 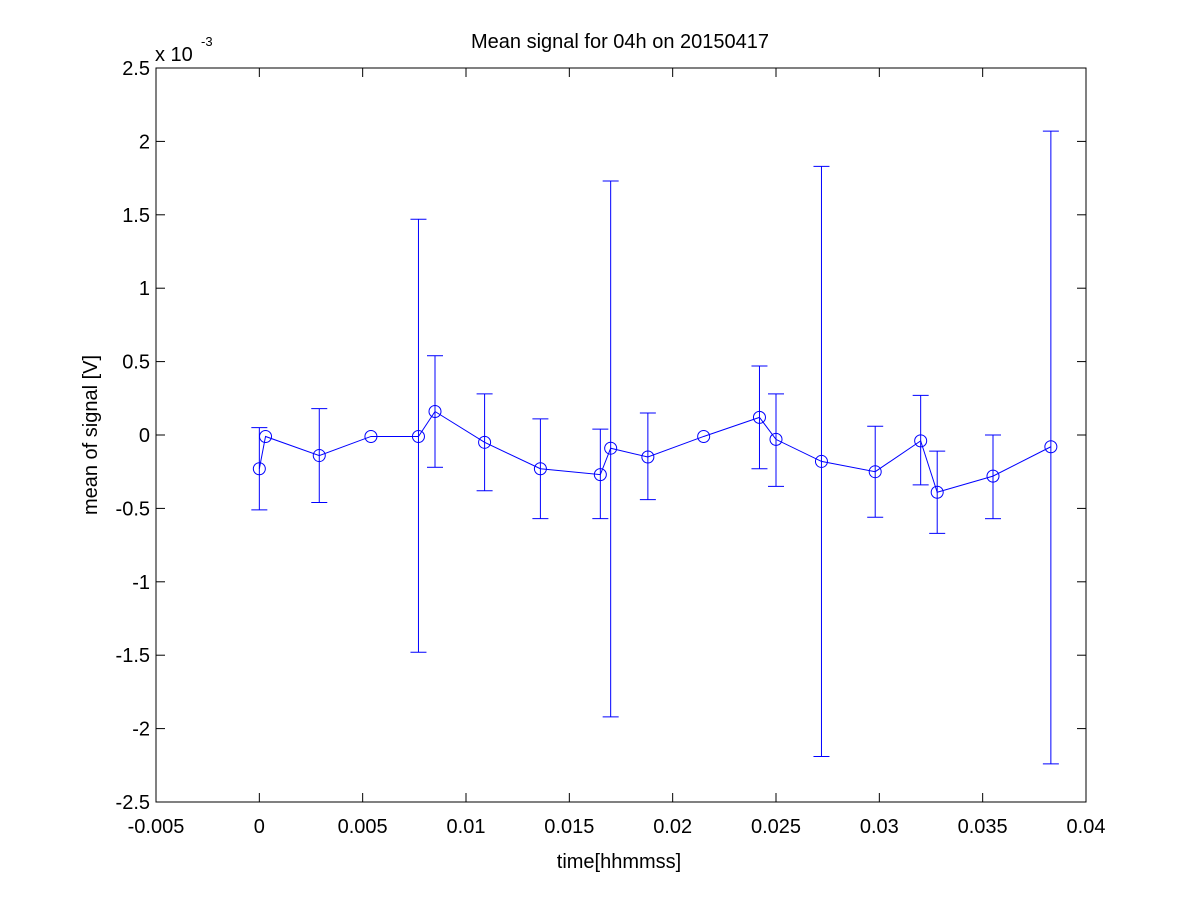 I want to click on x-tick-label: 0.02, so click(x=672, y=827).